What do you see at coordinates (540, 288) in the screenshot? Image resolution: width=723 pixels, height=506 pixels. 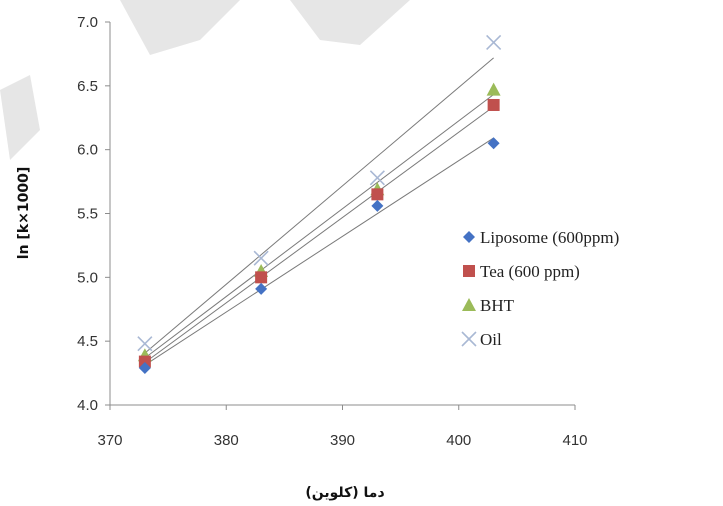 I see `legend: Liposome (600ppm) Tea (600 ppm) BHT Oil` at bounding box center [540, 288].